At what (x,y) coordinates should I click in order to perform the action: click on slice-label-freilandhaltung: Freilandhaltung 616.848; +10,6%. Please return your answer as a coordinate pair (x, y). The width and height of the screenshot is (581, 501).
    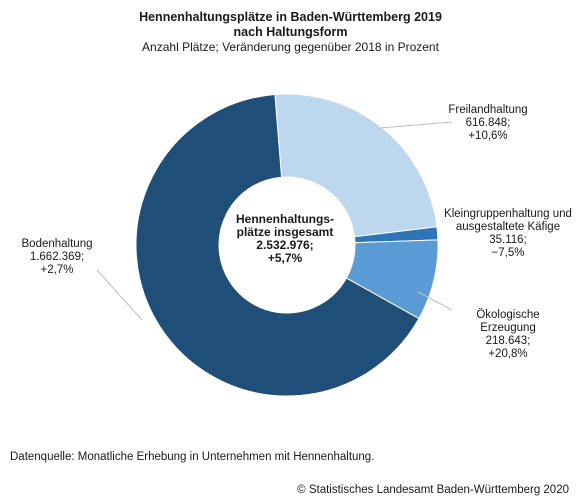
    Looking at the image, I should click on (487, 123).